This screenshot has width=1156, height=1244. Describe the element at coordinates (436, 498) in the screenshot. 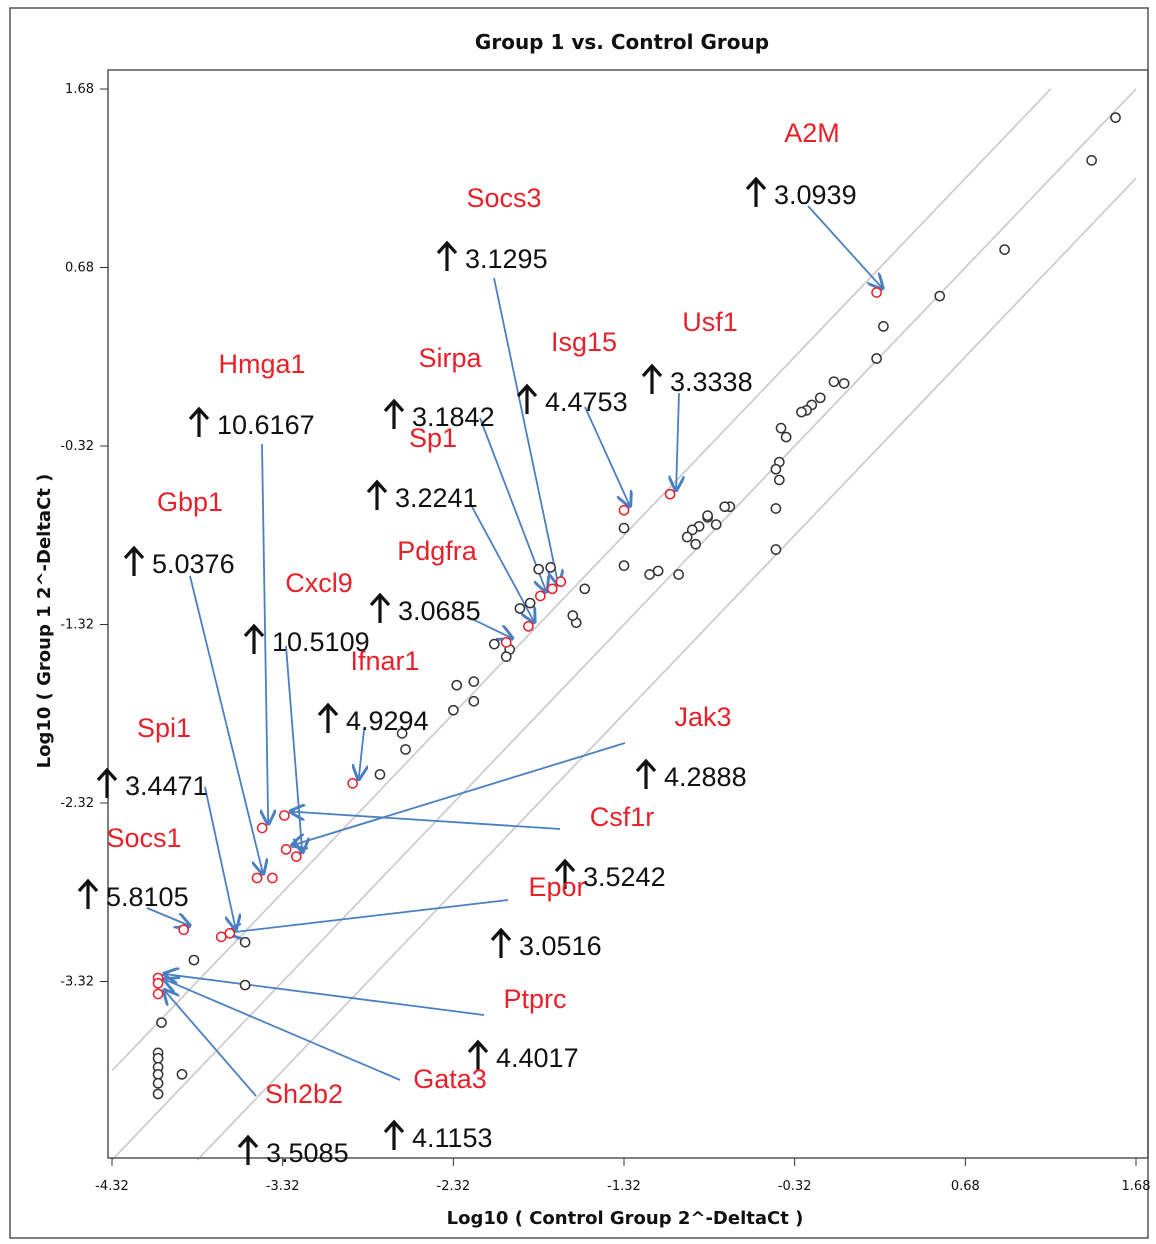

I see `fold-change-value: 3.2241` at that location.